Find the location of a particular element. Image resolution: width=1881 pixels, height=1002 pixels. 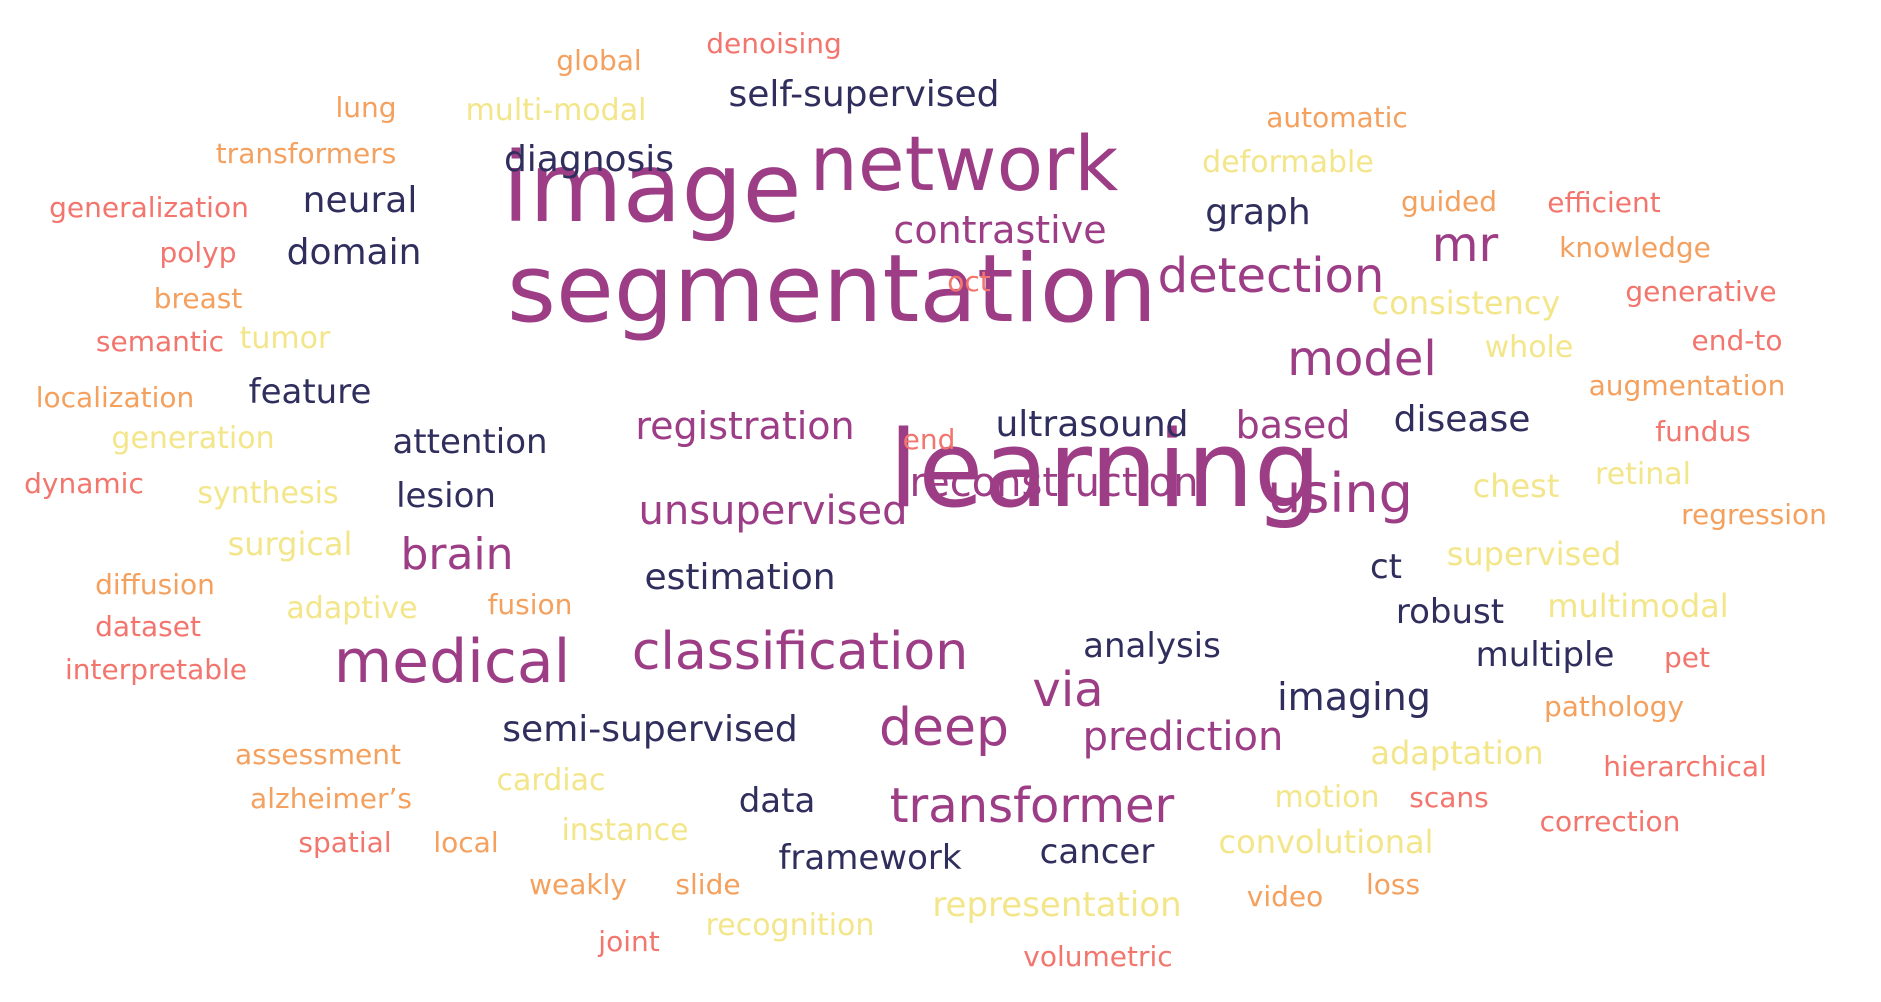

word-multiple: multiple is located at coordinates (1545, 655).